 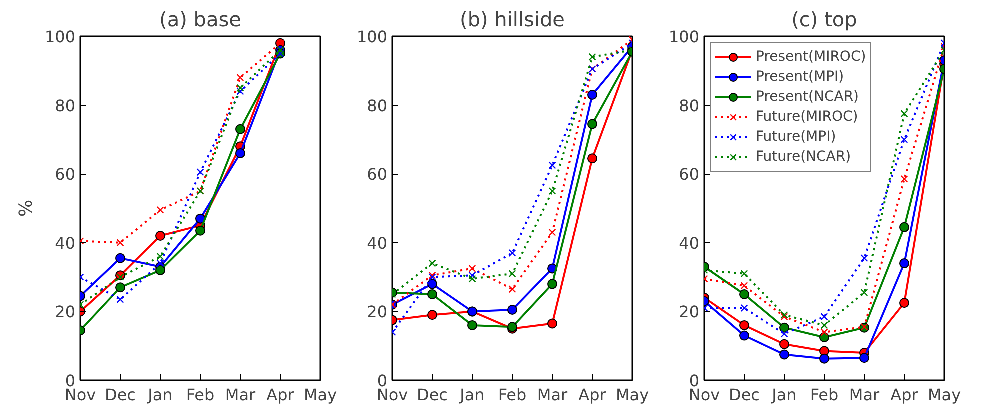 I want to click on y-axis-title: %, so click(x=26, y=209).